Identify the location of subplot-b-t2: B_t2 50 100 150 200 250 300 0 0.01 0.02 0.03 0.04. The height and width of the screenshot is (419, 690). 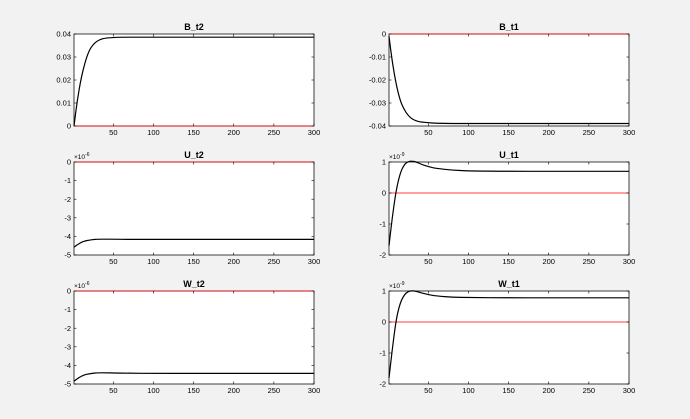
(188, 79).